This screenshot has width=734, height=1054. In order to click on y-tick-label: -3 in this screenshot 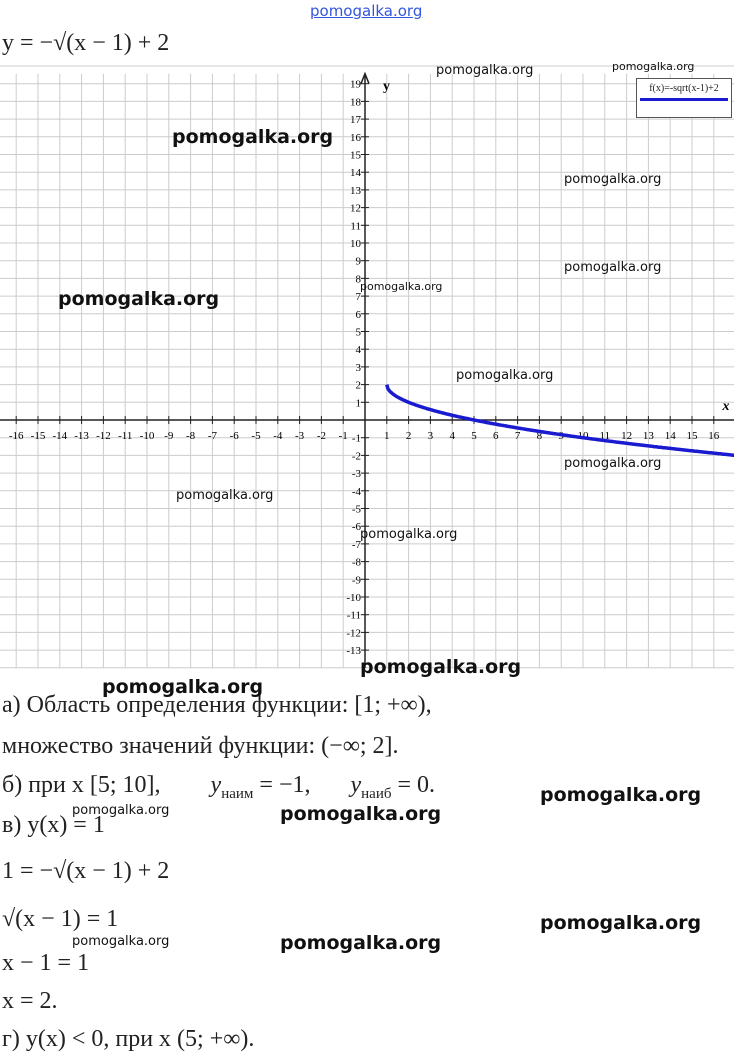, I will do `click(357, 474)`.